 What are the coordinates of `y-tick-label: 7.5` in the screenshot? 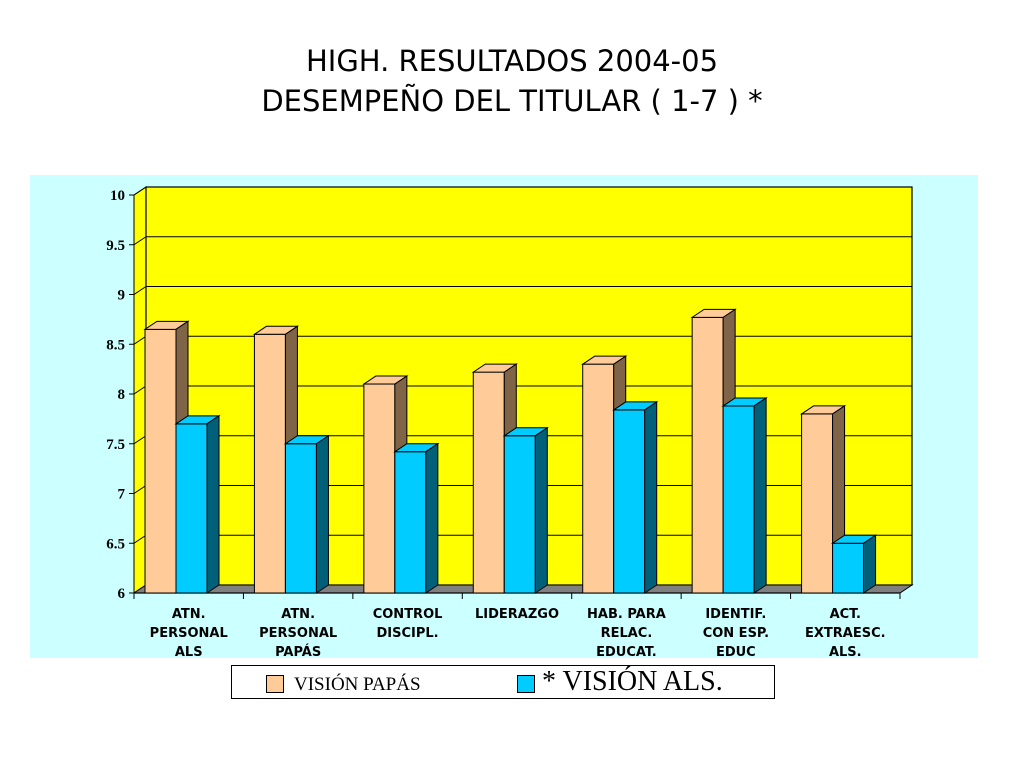 It's located at (115, 445).